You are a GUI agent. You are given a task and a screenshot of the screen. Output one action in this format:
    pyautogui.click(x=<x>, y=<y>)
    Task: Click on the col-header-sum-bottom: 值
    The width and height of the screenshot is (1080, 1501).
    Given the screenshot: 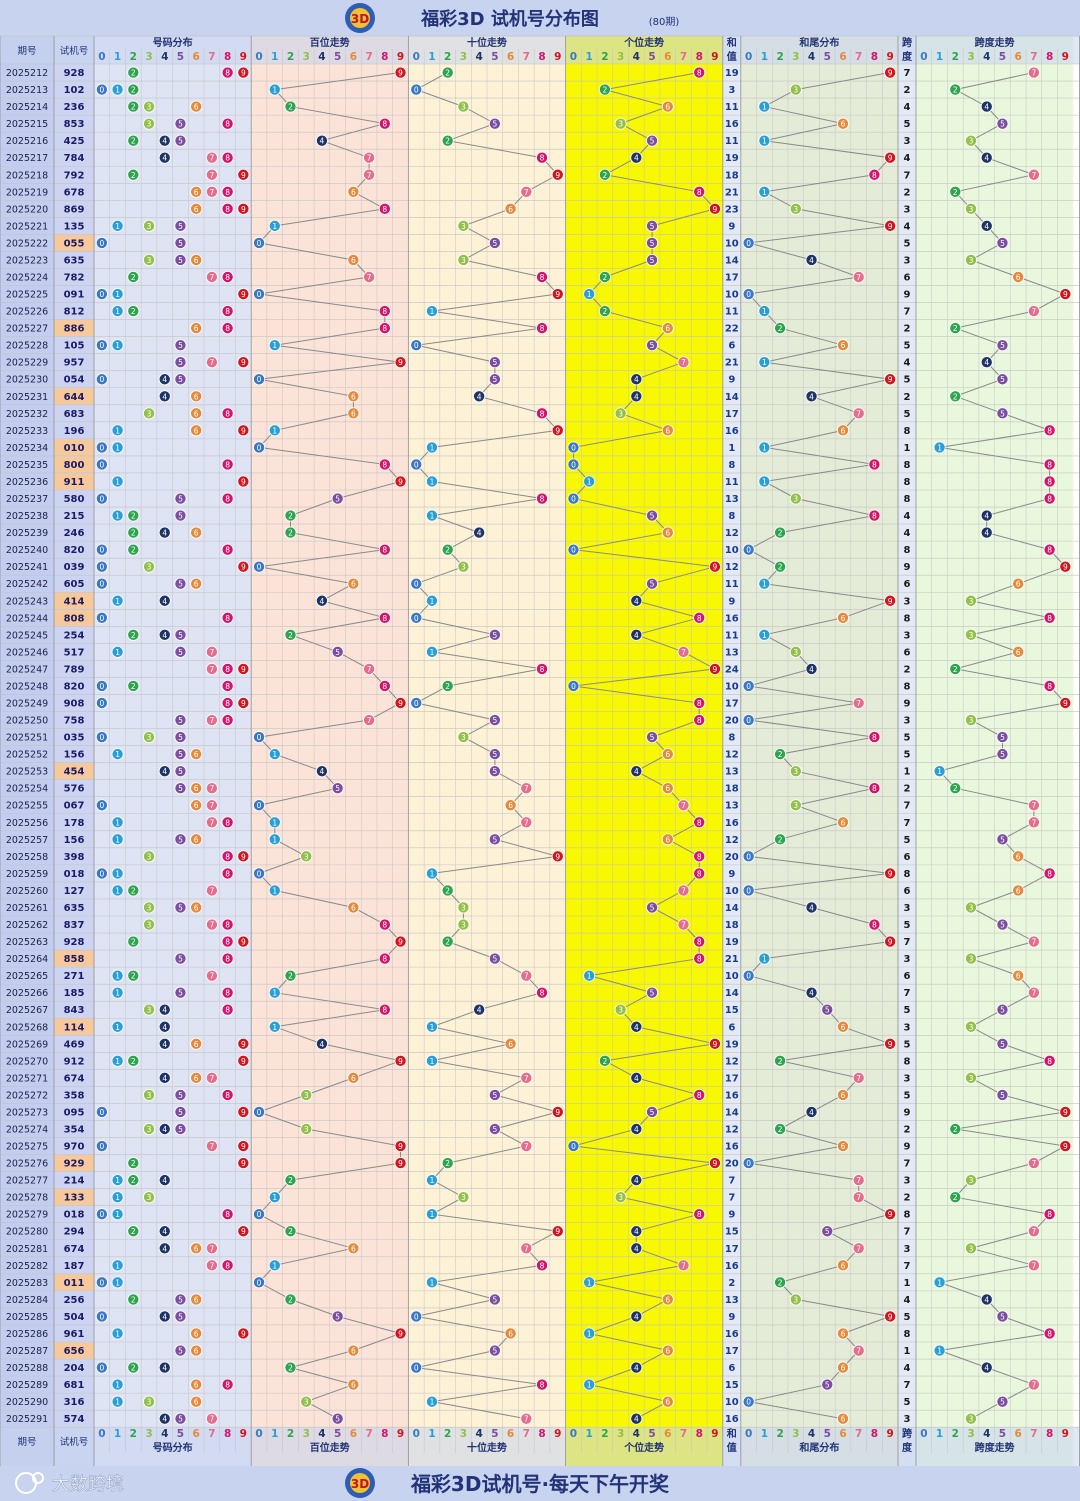 What is the action you would take?
    pyautogui.click(x=732, y=56)
    